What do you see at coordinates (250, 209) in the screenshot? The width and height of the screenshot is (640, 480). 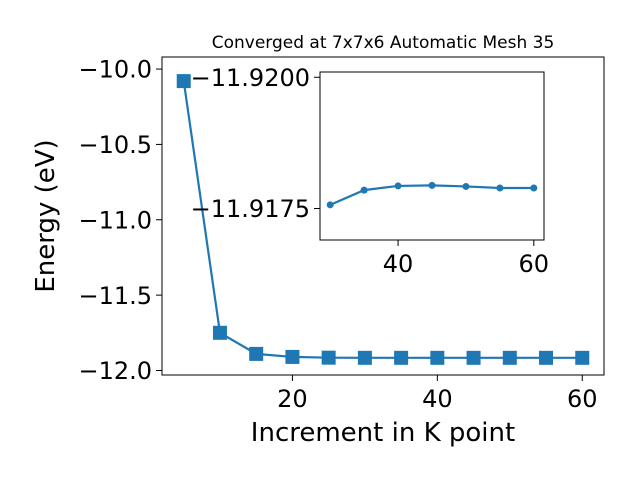 I see `inset-y-tick-label: −11.9175` at bounding box center [250, 209].